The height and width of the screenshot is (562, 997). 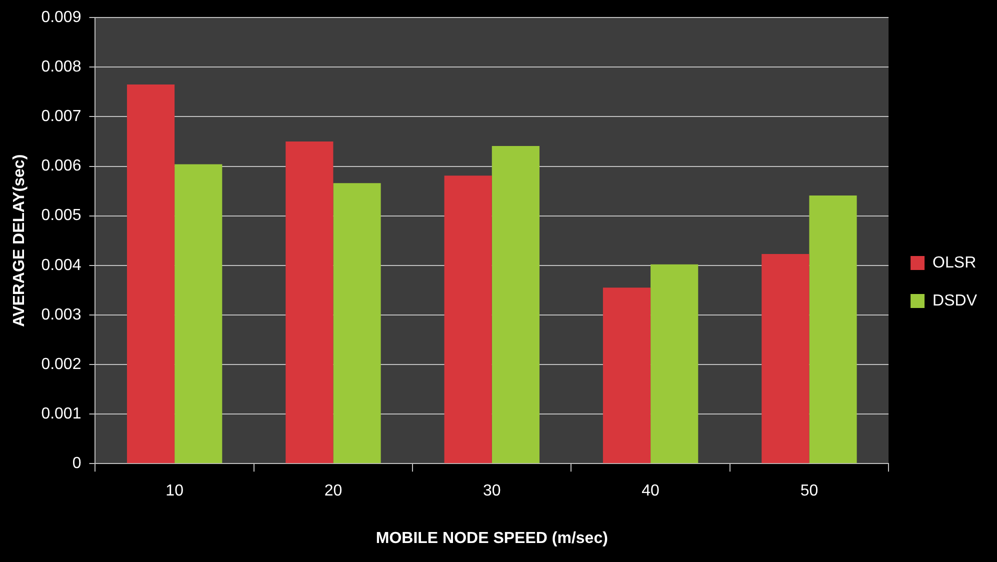 I want to click on y-tick-label: 0.003, so click(x=61, y=315).